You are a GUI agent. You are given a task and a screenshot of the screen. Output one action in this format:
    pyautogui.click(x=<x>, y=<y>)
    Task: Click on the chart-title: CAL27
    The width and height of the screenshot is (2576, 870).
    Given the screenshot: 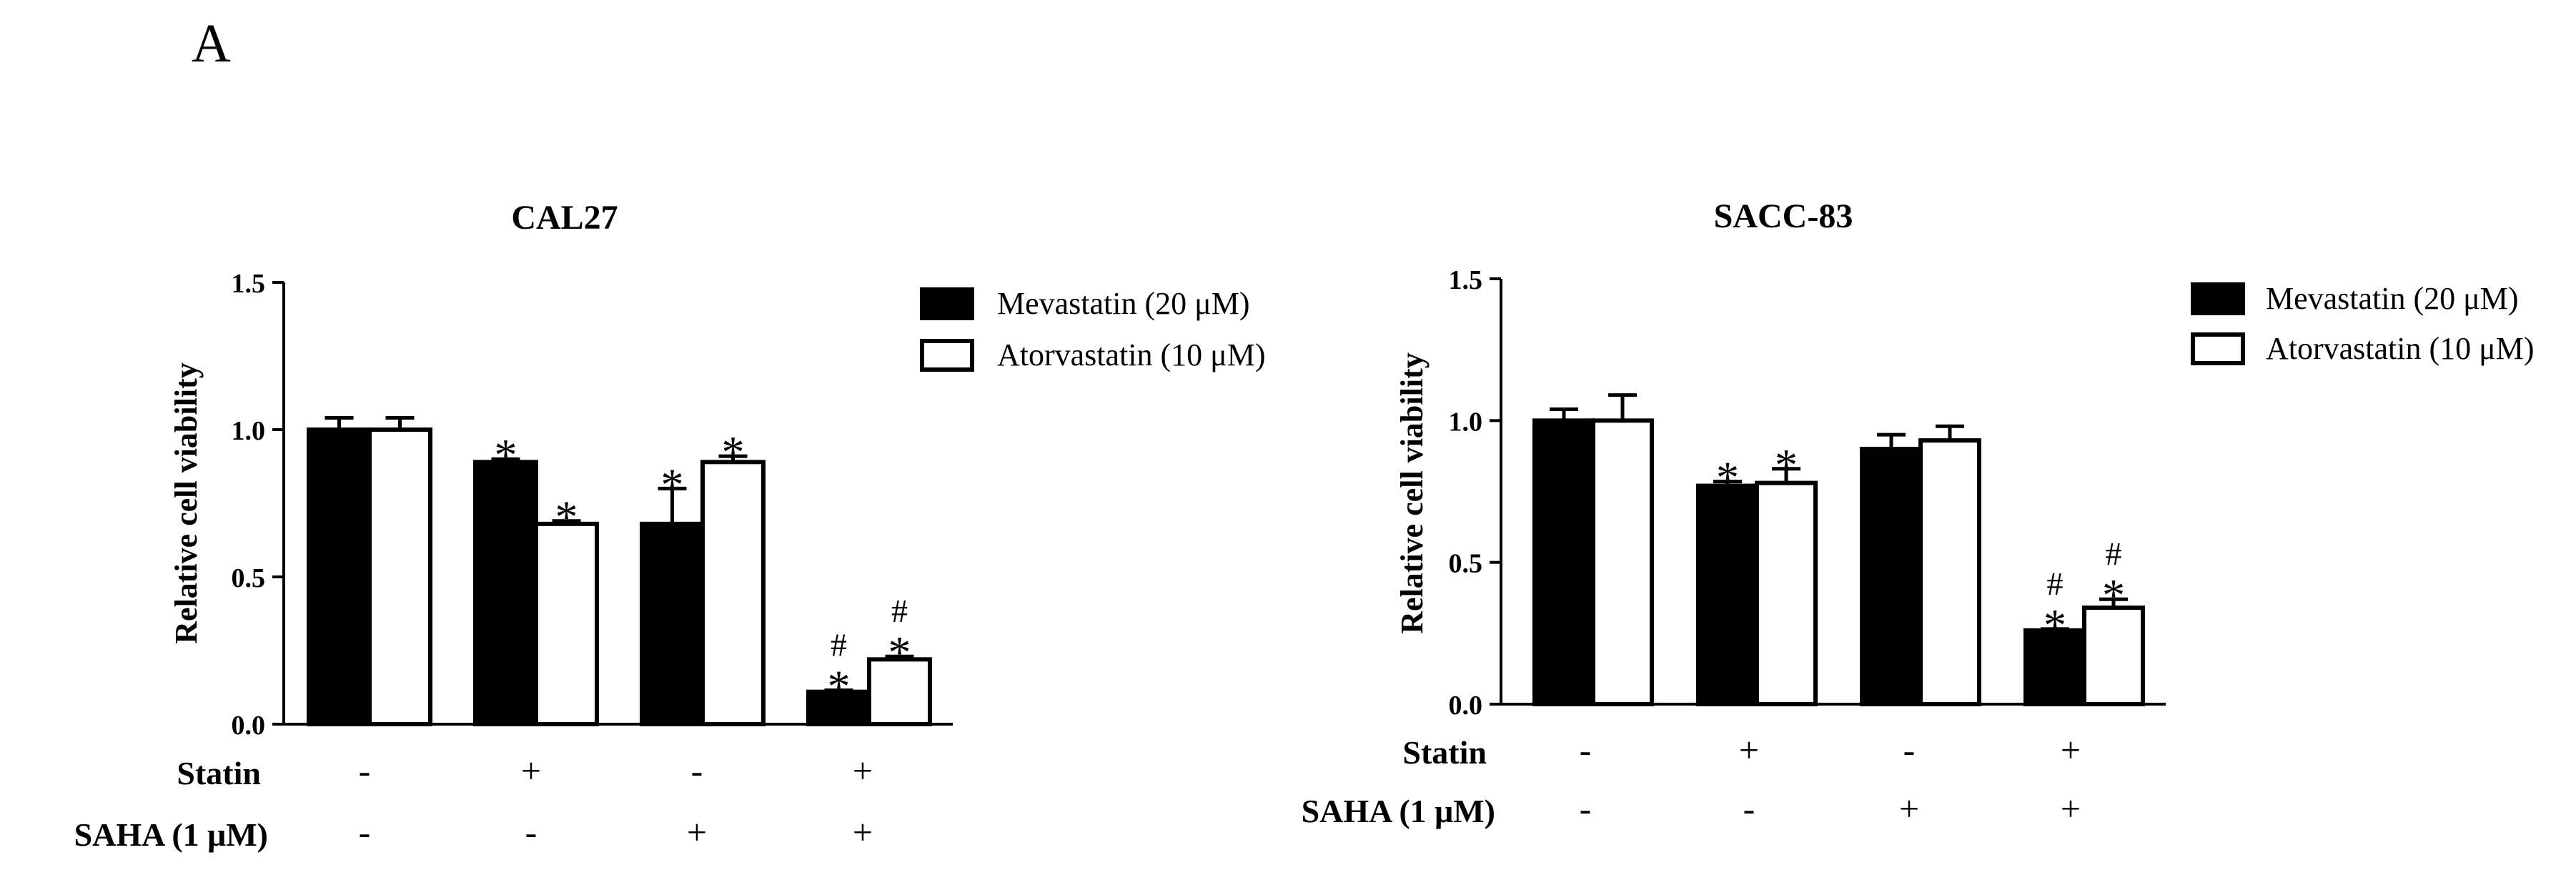 What is the action you would take?
    pyautogui.click(x=565, y=218)
    